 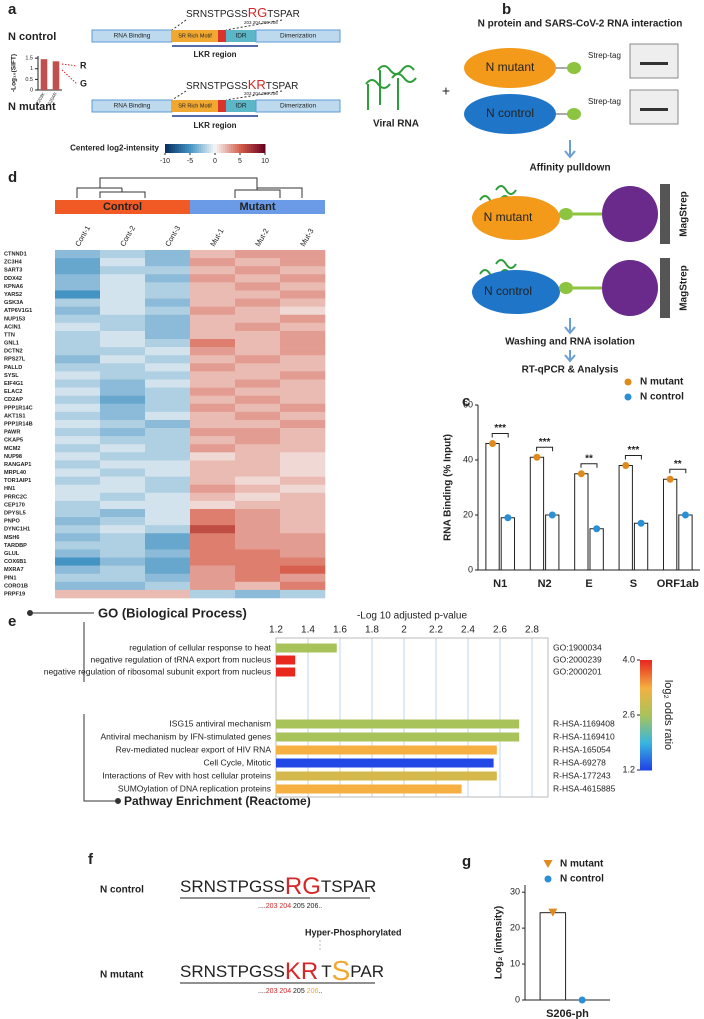 I want to click on panel-label: e, so click(x=12, y=621).